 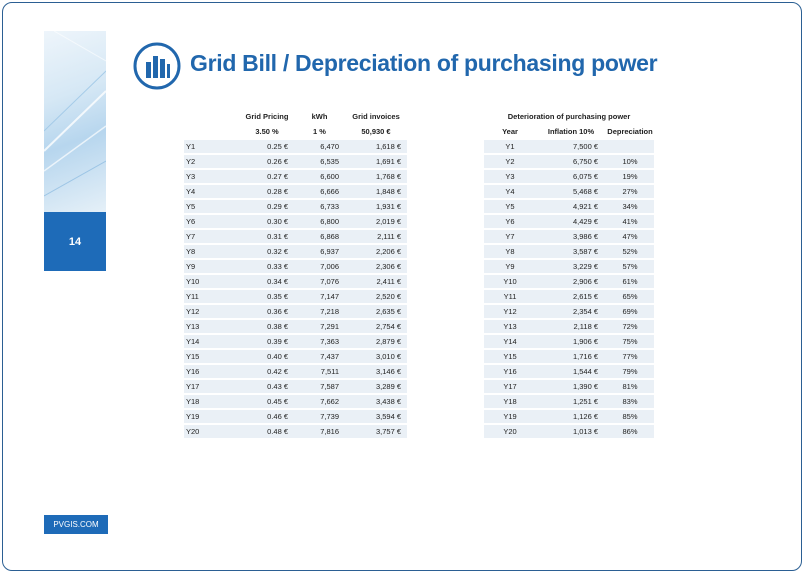 I want to click on table-cell: 1,906 €, so click(x=571, y=341).